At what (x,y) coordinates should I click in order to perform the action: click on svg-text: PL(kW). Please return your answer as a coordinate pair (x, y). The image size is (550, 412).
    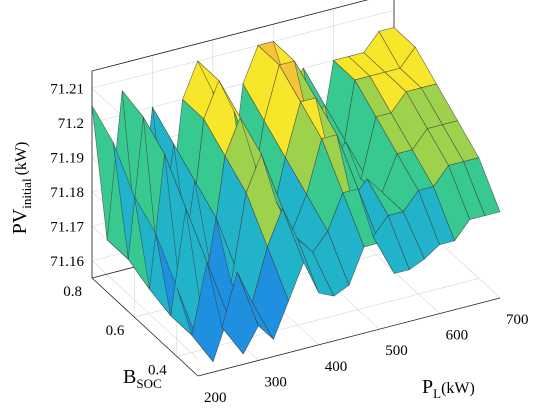
    Looking at the image, I should click on (448, 388).